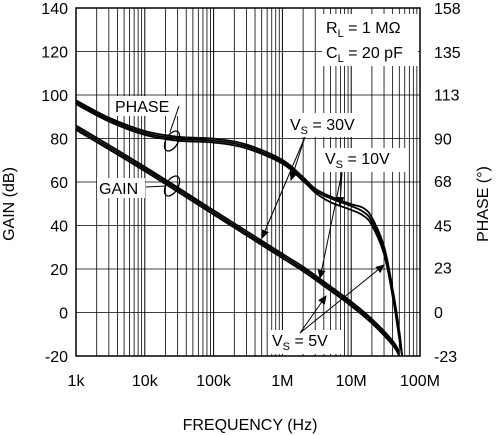 This screenshot has height=435, width=497. Describe the element at coordinates (443, 269) in the screenshot. I see `y-right-tick-label: 23` at that location.